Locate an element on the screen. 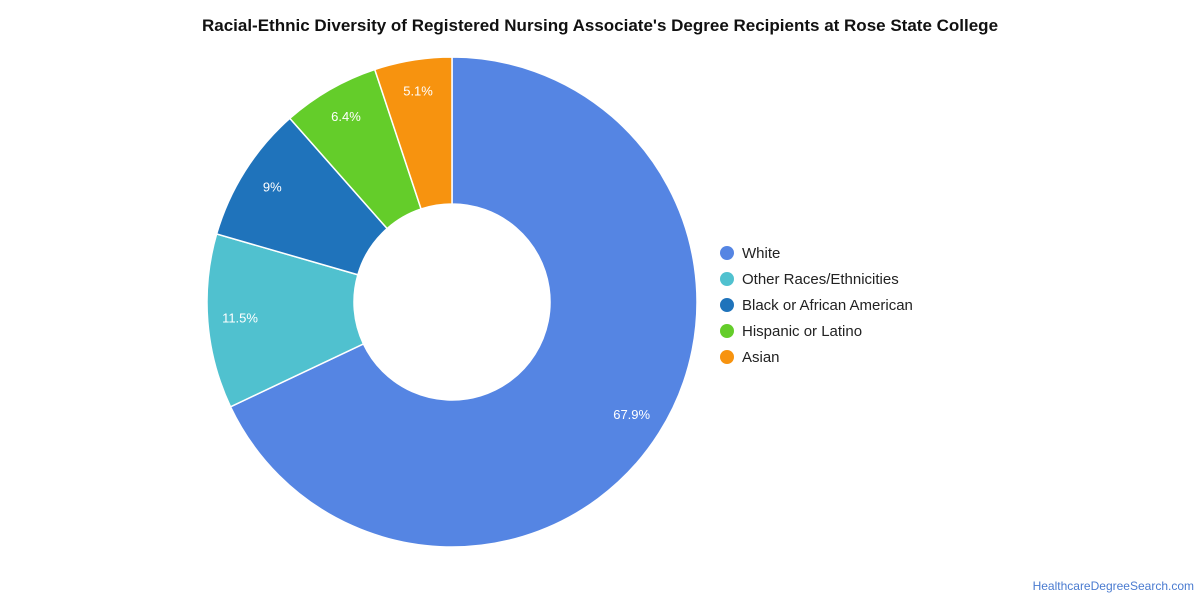 The image size is (1200, 600). slice-value-label: 5.1% is located at coordinates (418, 91).